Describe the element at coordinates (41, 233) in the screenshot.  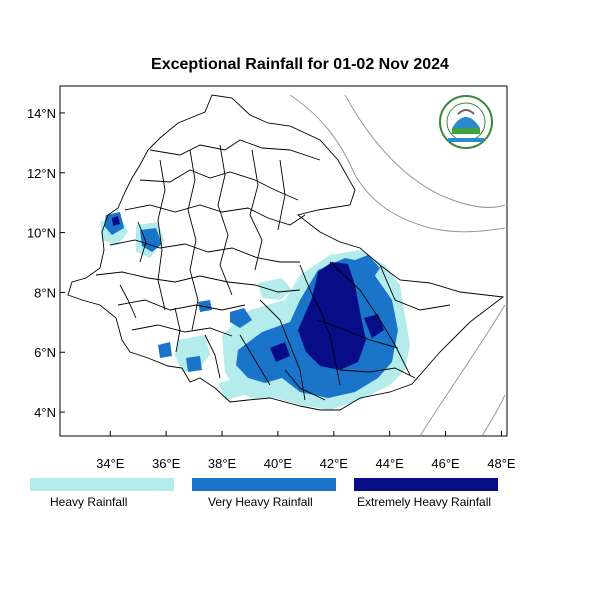
I see `y-tick-label: 10°N` at that location.